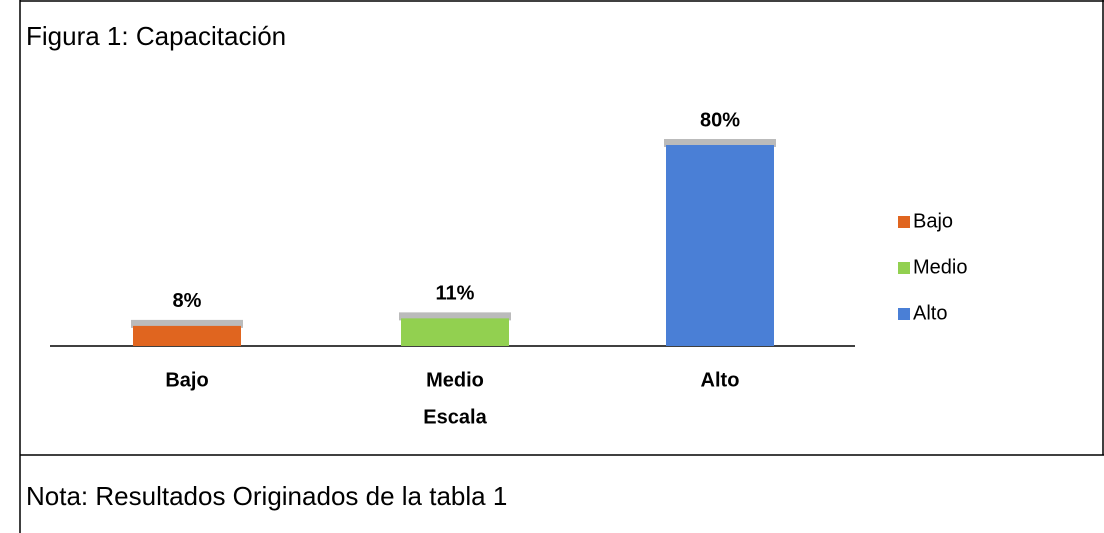 The width and height of the screenshot is (1104, 533). Describe the element at coordinates (940, 267) in the screenshot. I see `legend-label: Medio` at that location.